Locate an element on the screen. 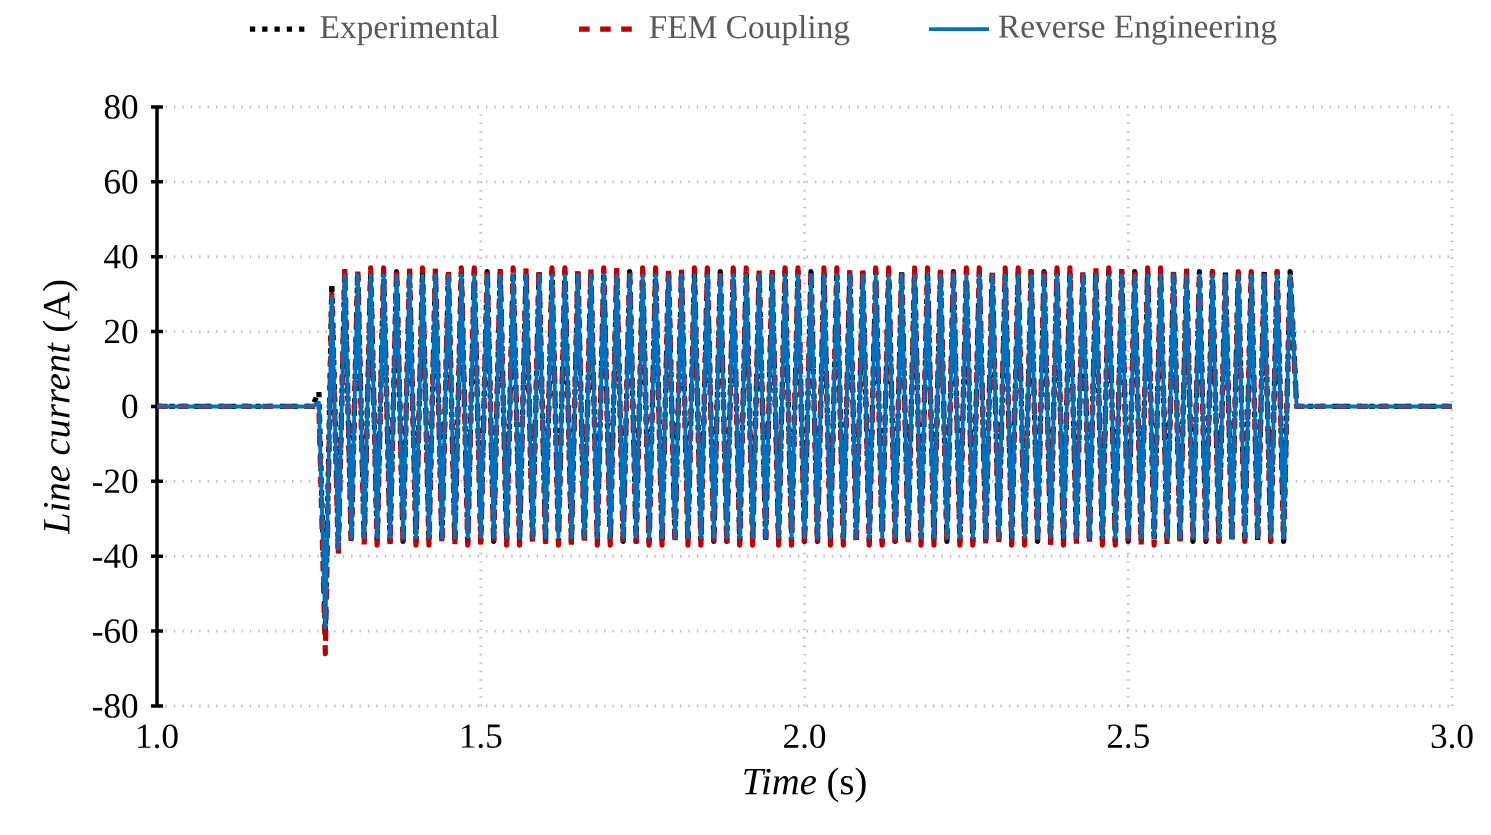  y-tick-label: -20 is located at coordinates (115, 481).